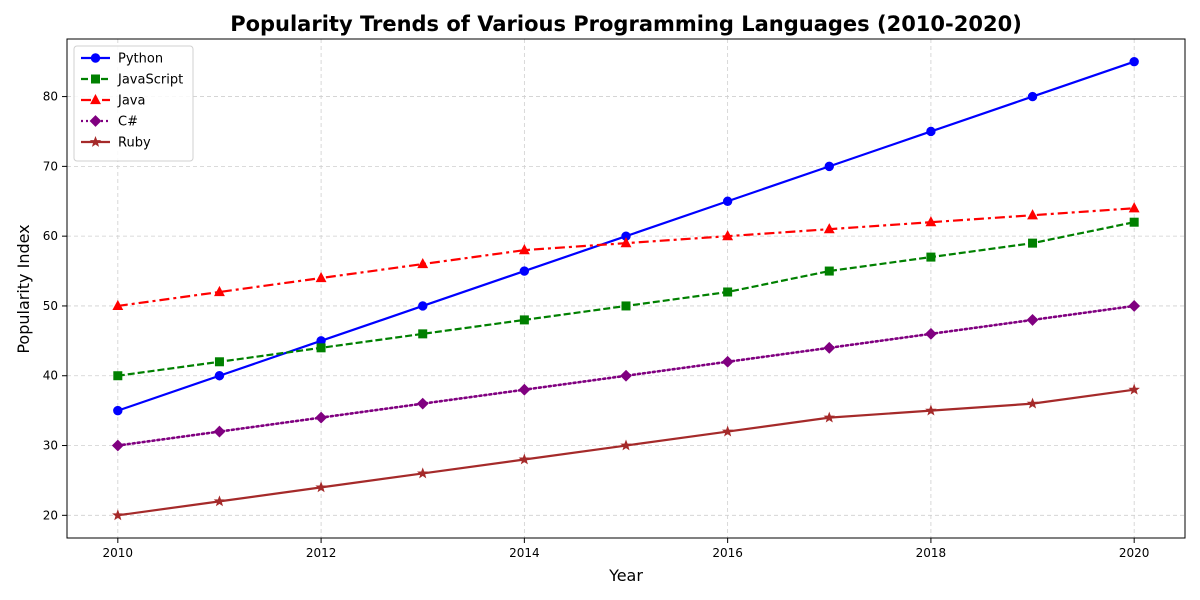 This screenshot has height=600, width=1200. I want to click on y-tick-label: 40, so click(50, 376).